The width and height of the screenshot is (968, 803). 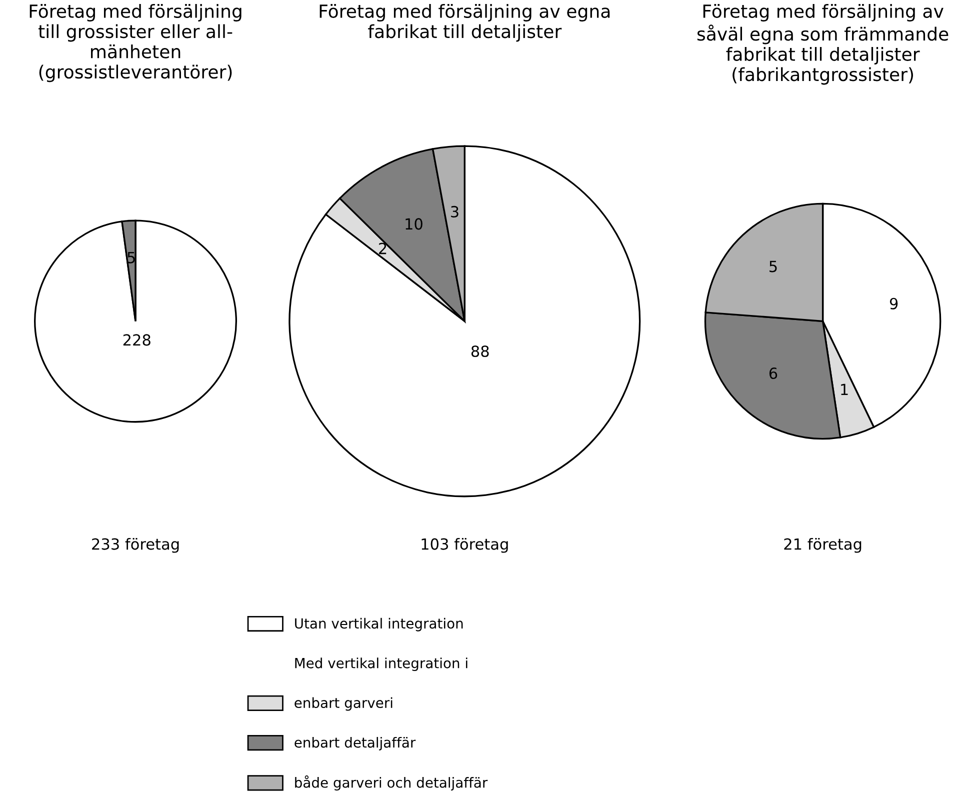 I want to click on legend-title: Med vertikal integration i, so click(x=381, y=665).